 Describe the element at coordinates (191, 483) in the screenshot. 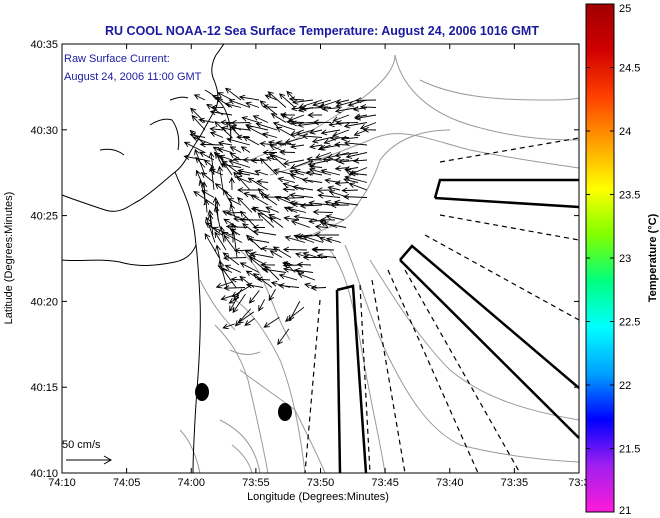

I see `x-tick-label: 74:00` at that location.